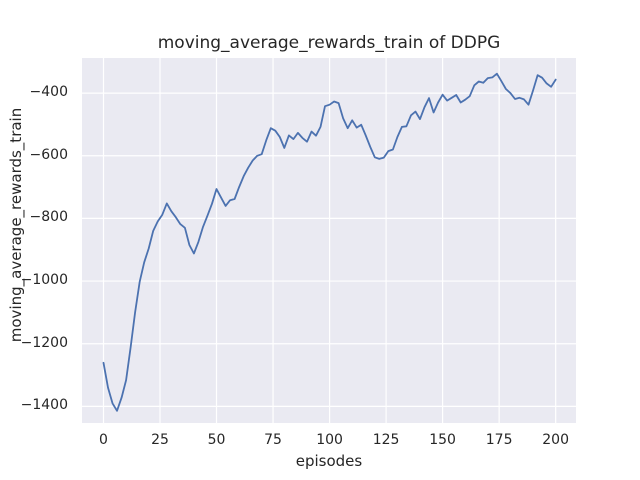  Describe the element at coordinates (329, 461) in the screenshot. I see `x-axis-label: episodes` at that location.